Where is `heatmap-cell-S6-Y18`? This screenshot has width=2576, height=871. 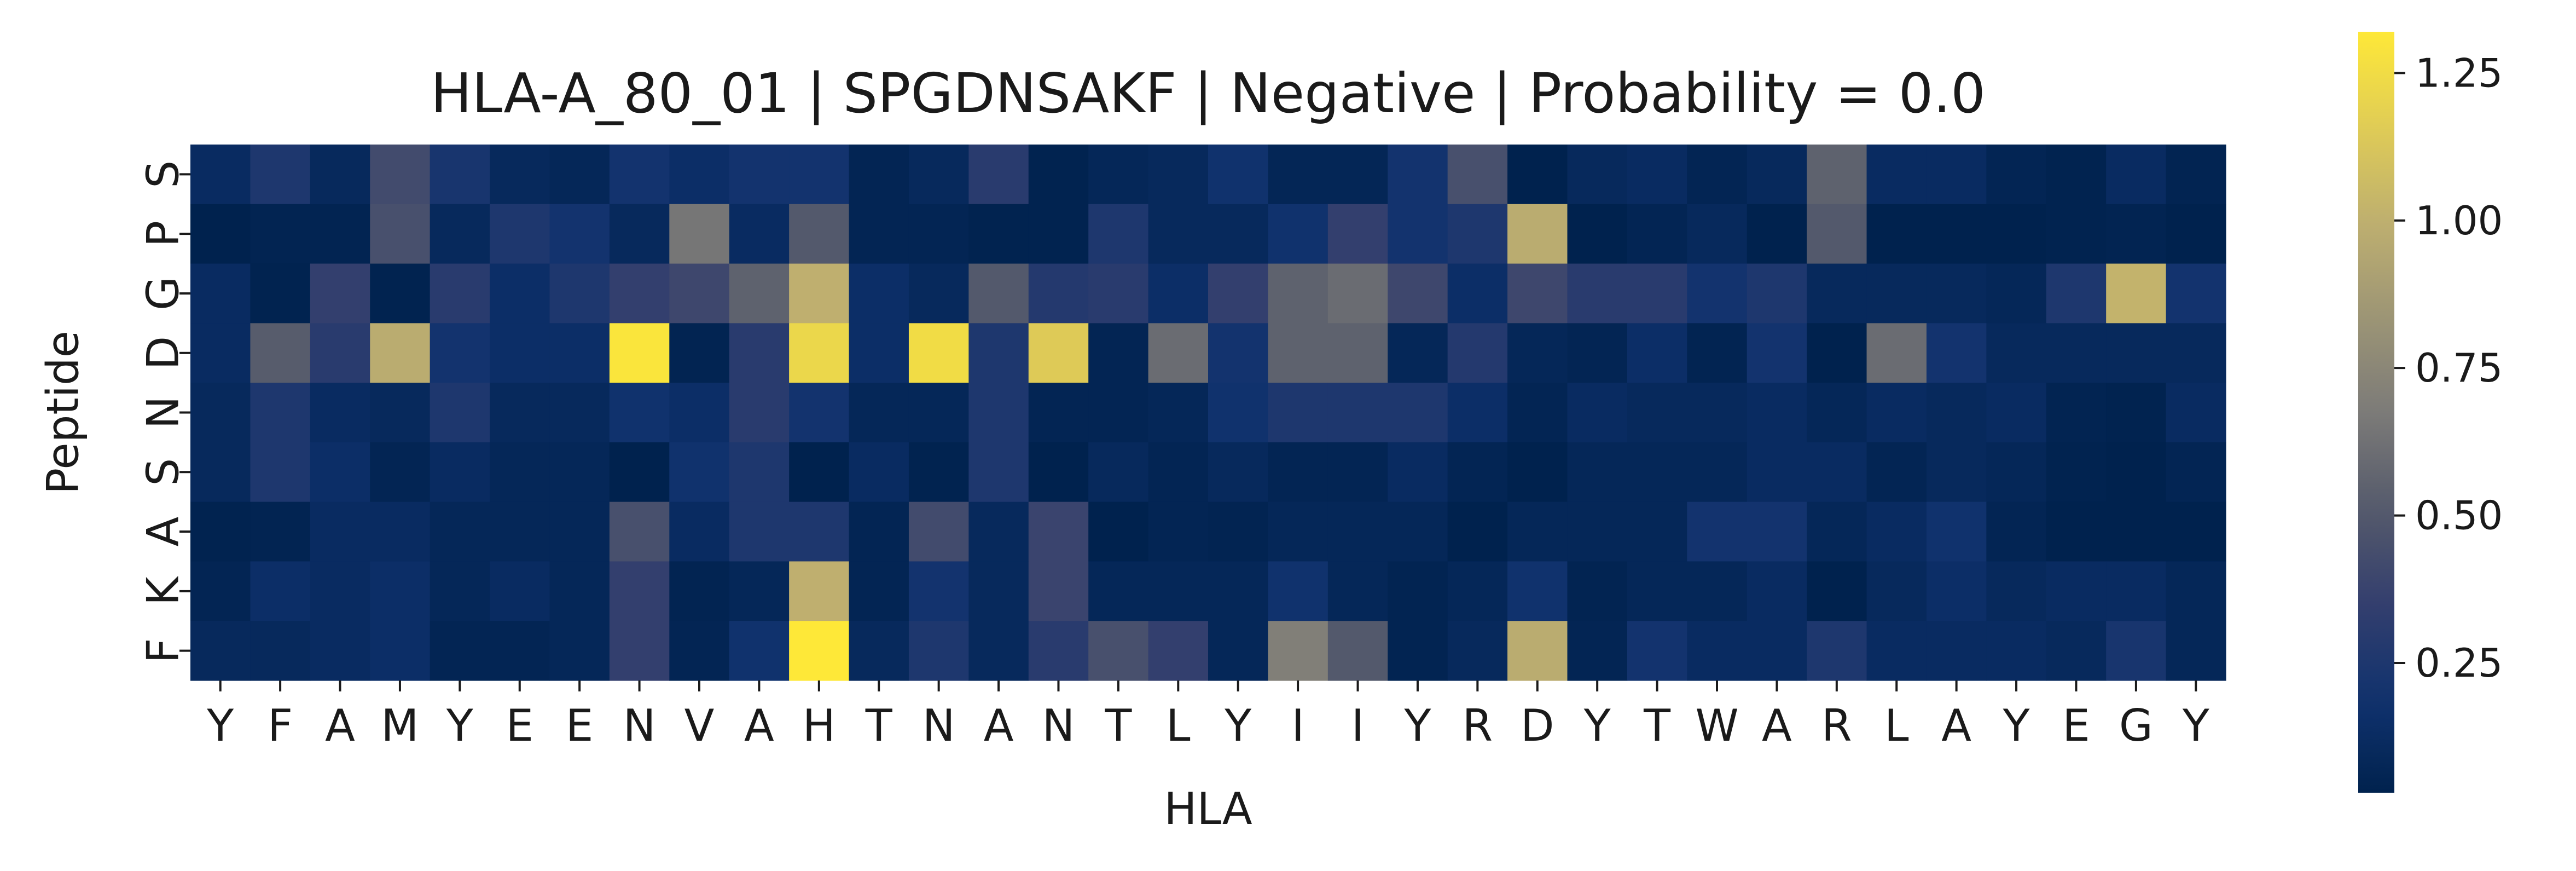 heatmap-cell-S6-Y18 is located at coordinates (1238, 472).